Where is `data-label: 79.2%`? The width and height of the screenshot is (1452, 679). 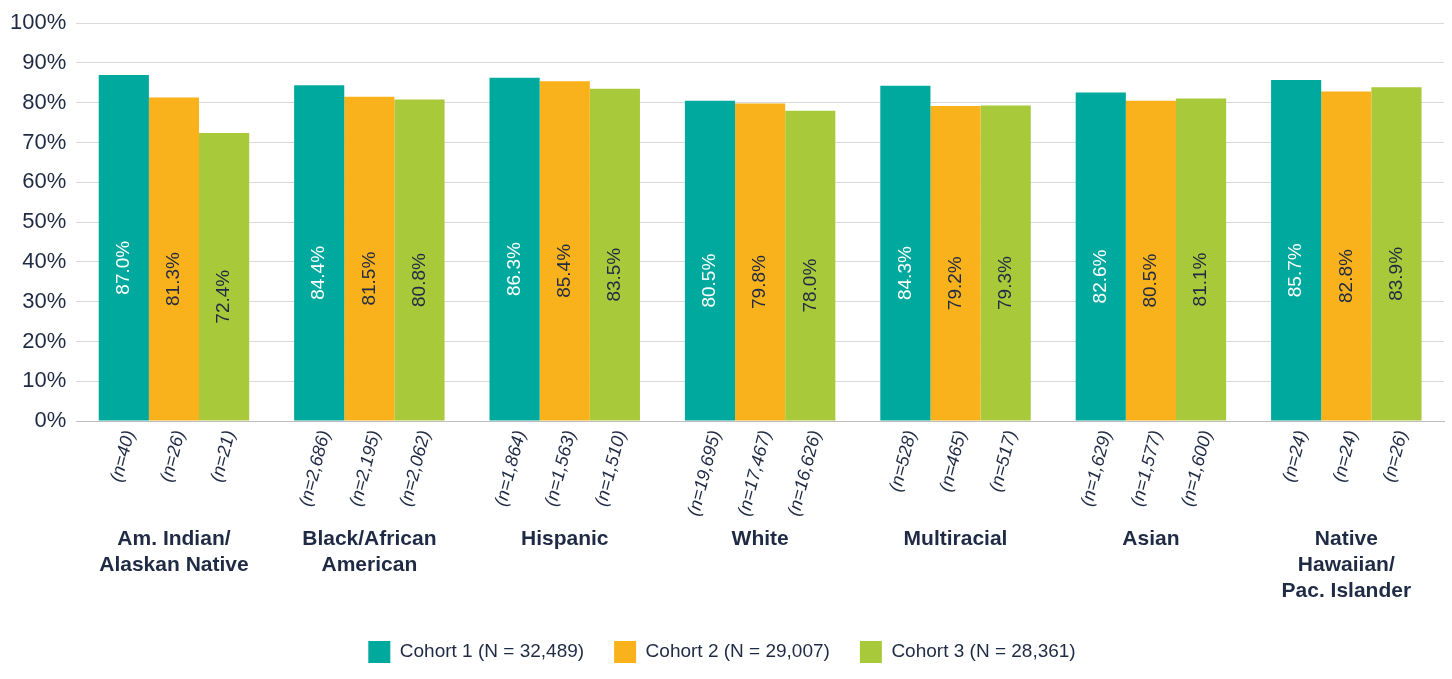
data-label: 79.2% is located at coordinates (954, 283).